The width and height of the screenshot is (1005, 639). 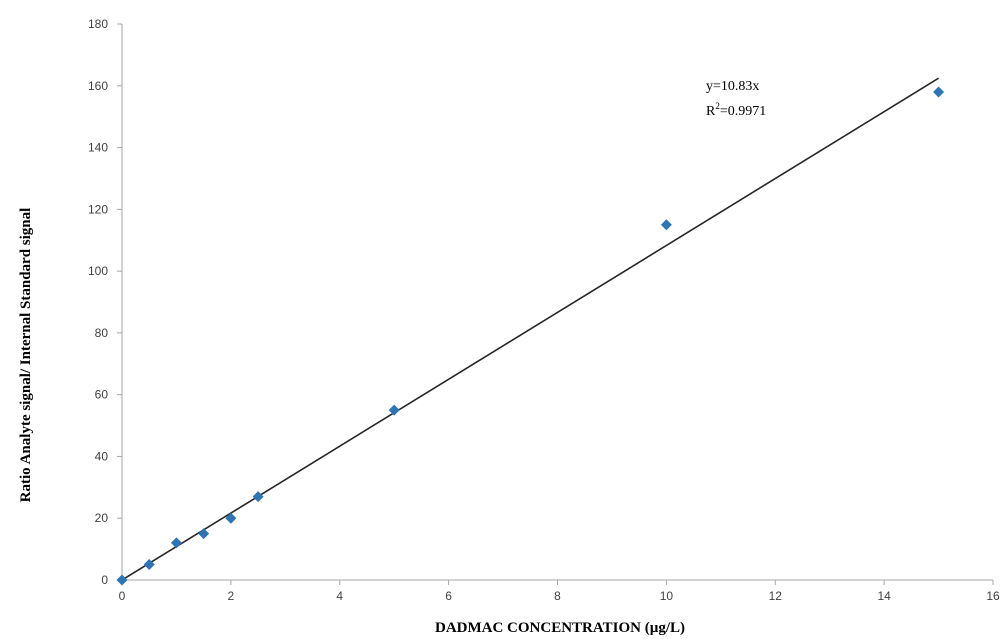 What do you see at coordinates (98, 302) in the screenshot?
I see `y-tick-labels: 0 20 40 60 80 100 120 140 160 180` at bounding box center [98, 302].